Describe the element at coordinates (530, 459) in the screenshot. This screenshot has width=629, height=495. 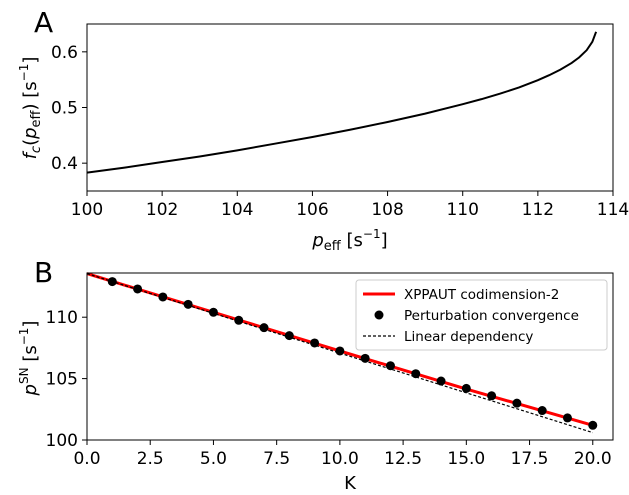
I see `x-tick-label: 17.5` at that location.